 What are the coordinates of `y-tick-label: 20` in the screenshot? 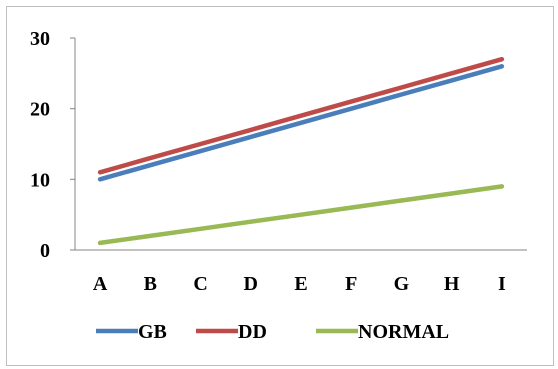 It's located at (40, 110).